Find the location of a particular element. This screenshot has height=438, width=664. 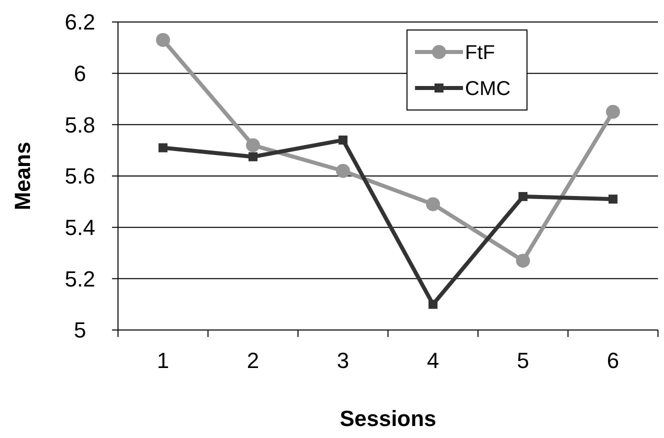

x-tick-label: 1 is located at coordinates (163, 360).